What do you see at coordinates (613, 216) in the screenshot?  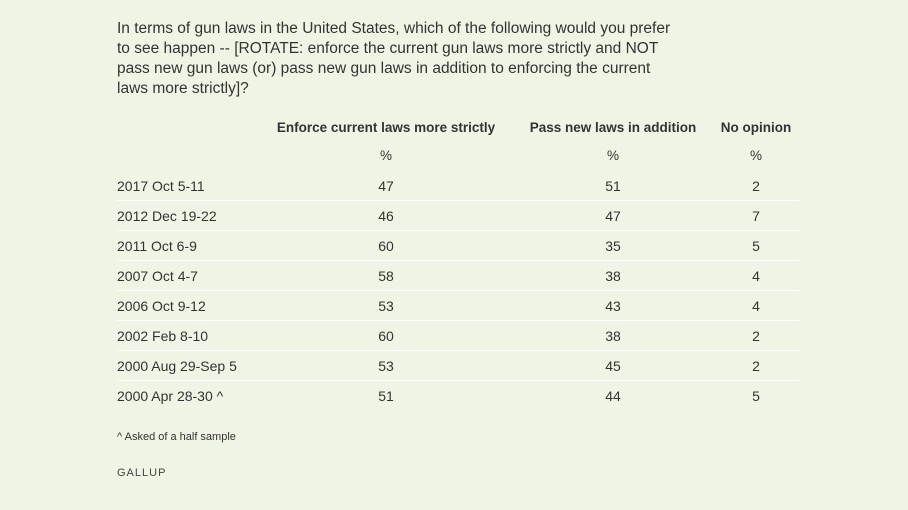 I see `value-new-laws: 47` at bounding box center [613, 216].